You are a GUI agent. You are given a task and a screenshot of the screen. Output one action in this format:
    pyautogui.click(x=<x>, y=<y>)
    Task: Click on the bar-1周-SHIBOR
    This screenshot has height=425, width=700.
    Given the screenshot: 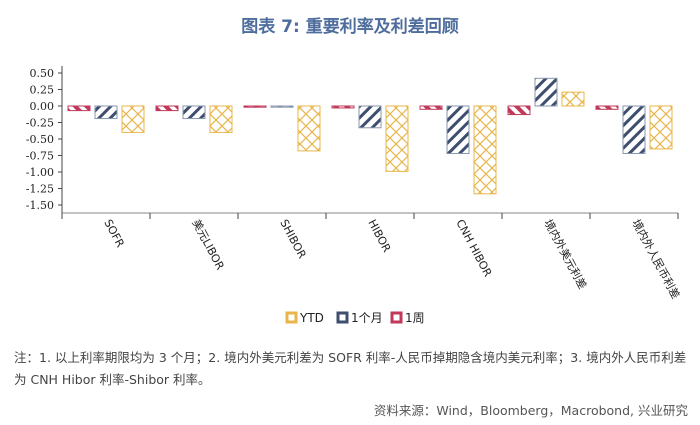 What is the action you would take?
    pyautogui.click(x=255, y=106)
    